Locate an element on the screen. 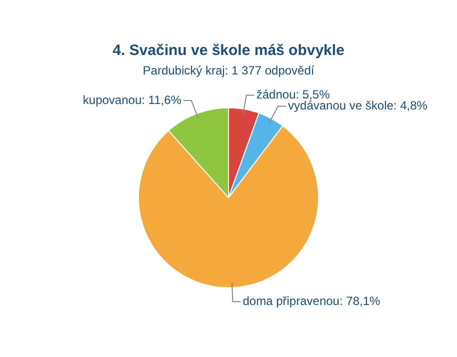  slice-label: kupovanou: 11,6% is located at coordinates (132, 99).